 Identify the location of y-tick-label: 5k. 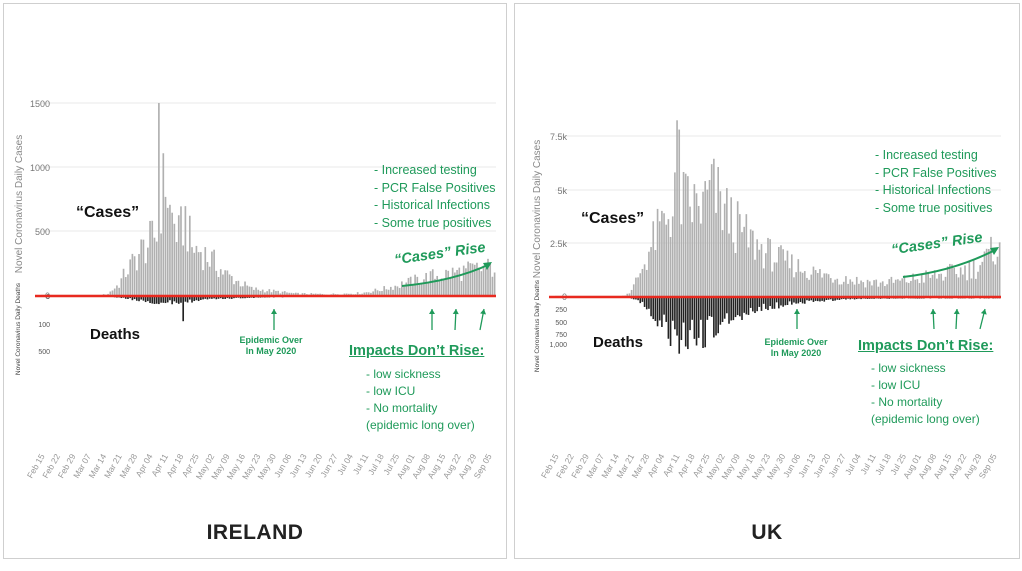
(562, 191).